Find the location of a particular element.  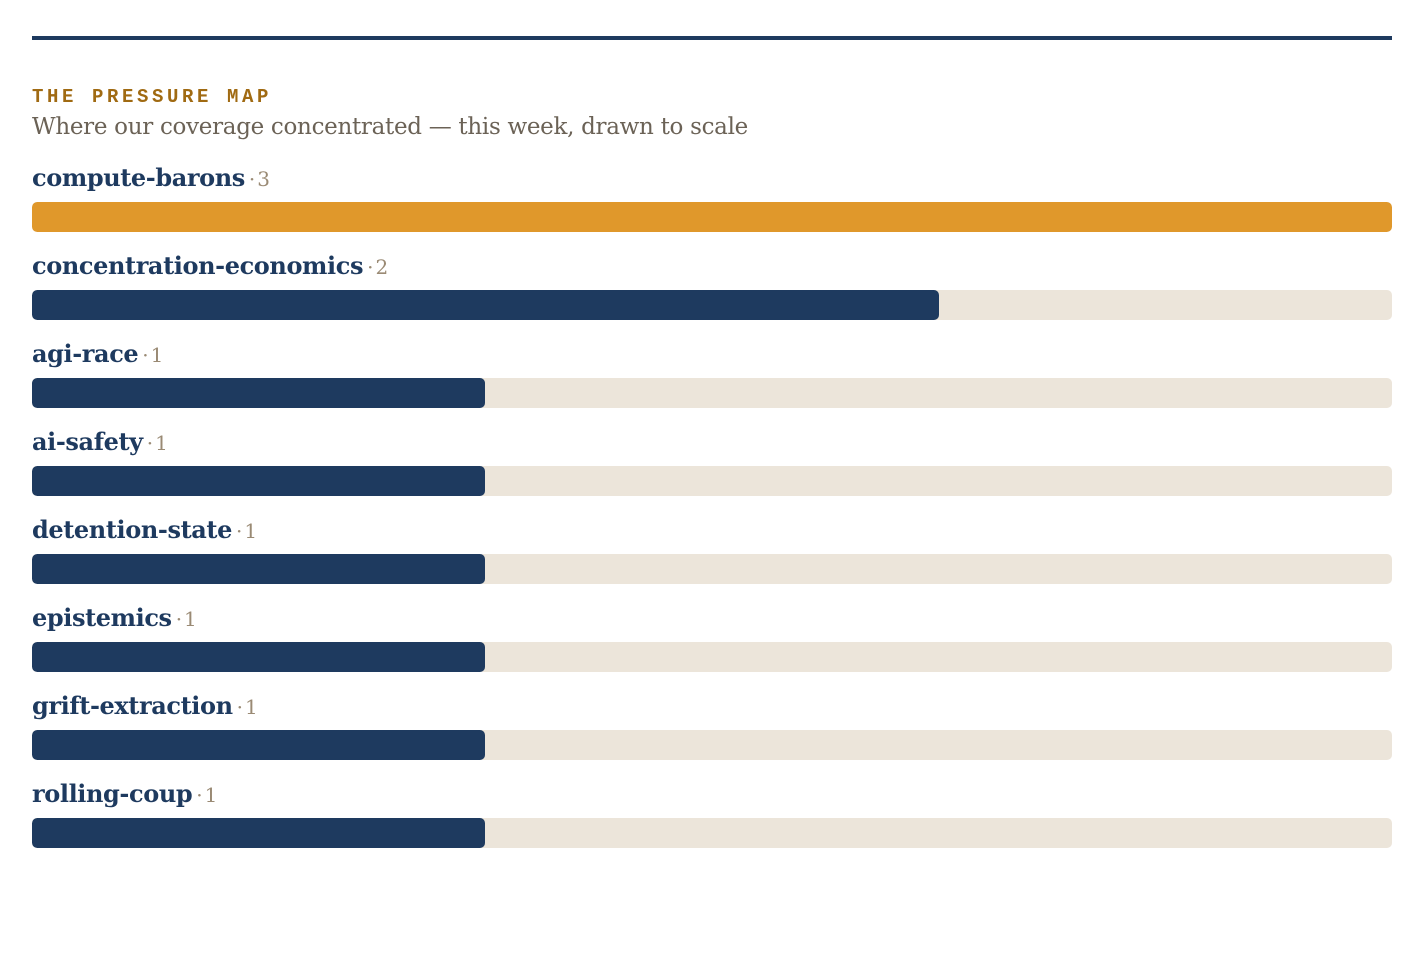

bar-row: epistemics · 1 is located at coordinates (712, 646).